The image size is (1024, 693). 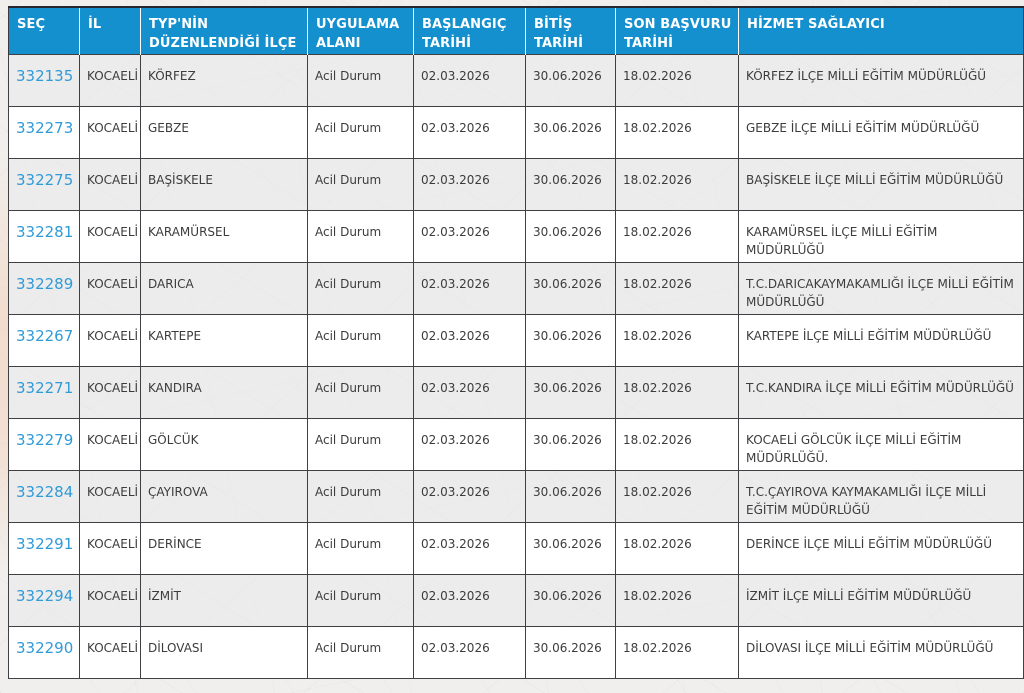 I want to click on cell-sec: 332135, so click(x=44, y=80).